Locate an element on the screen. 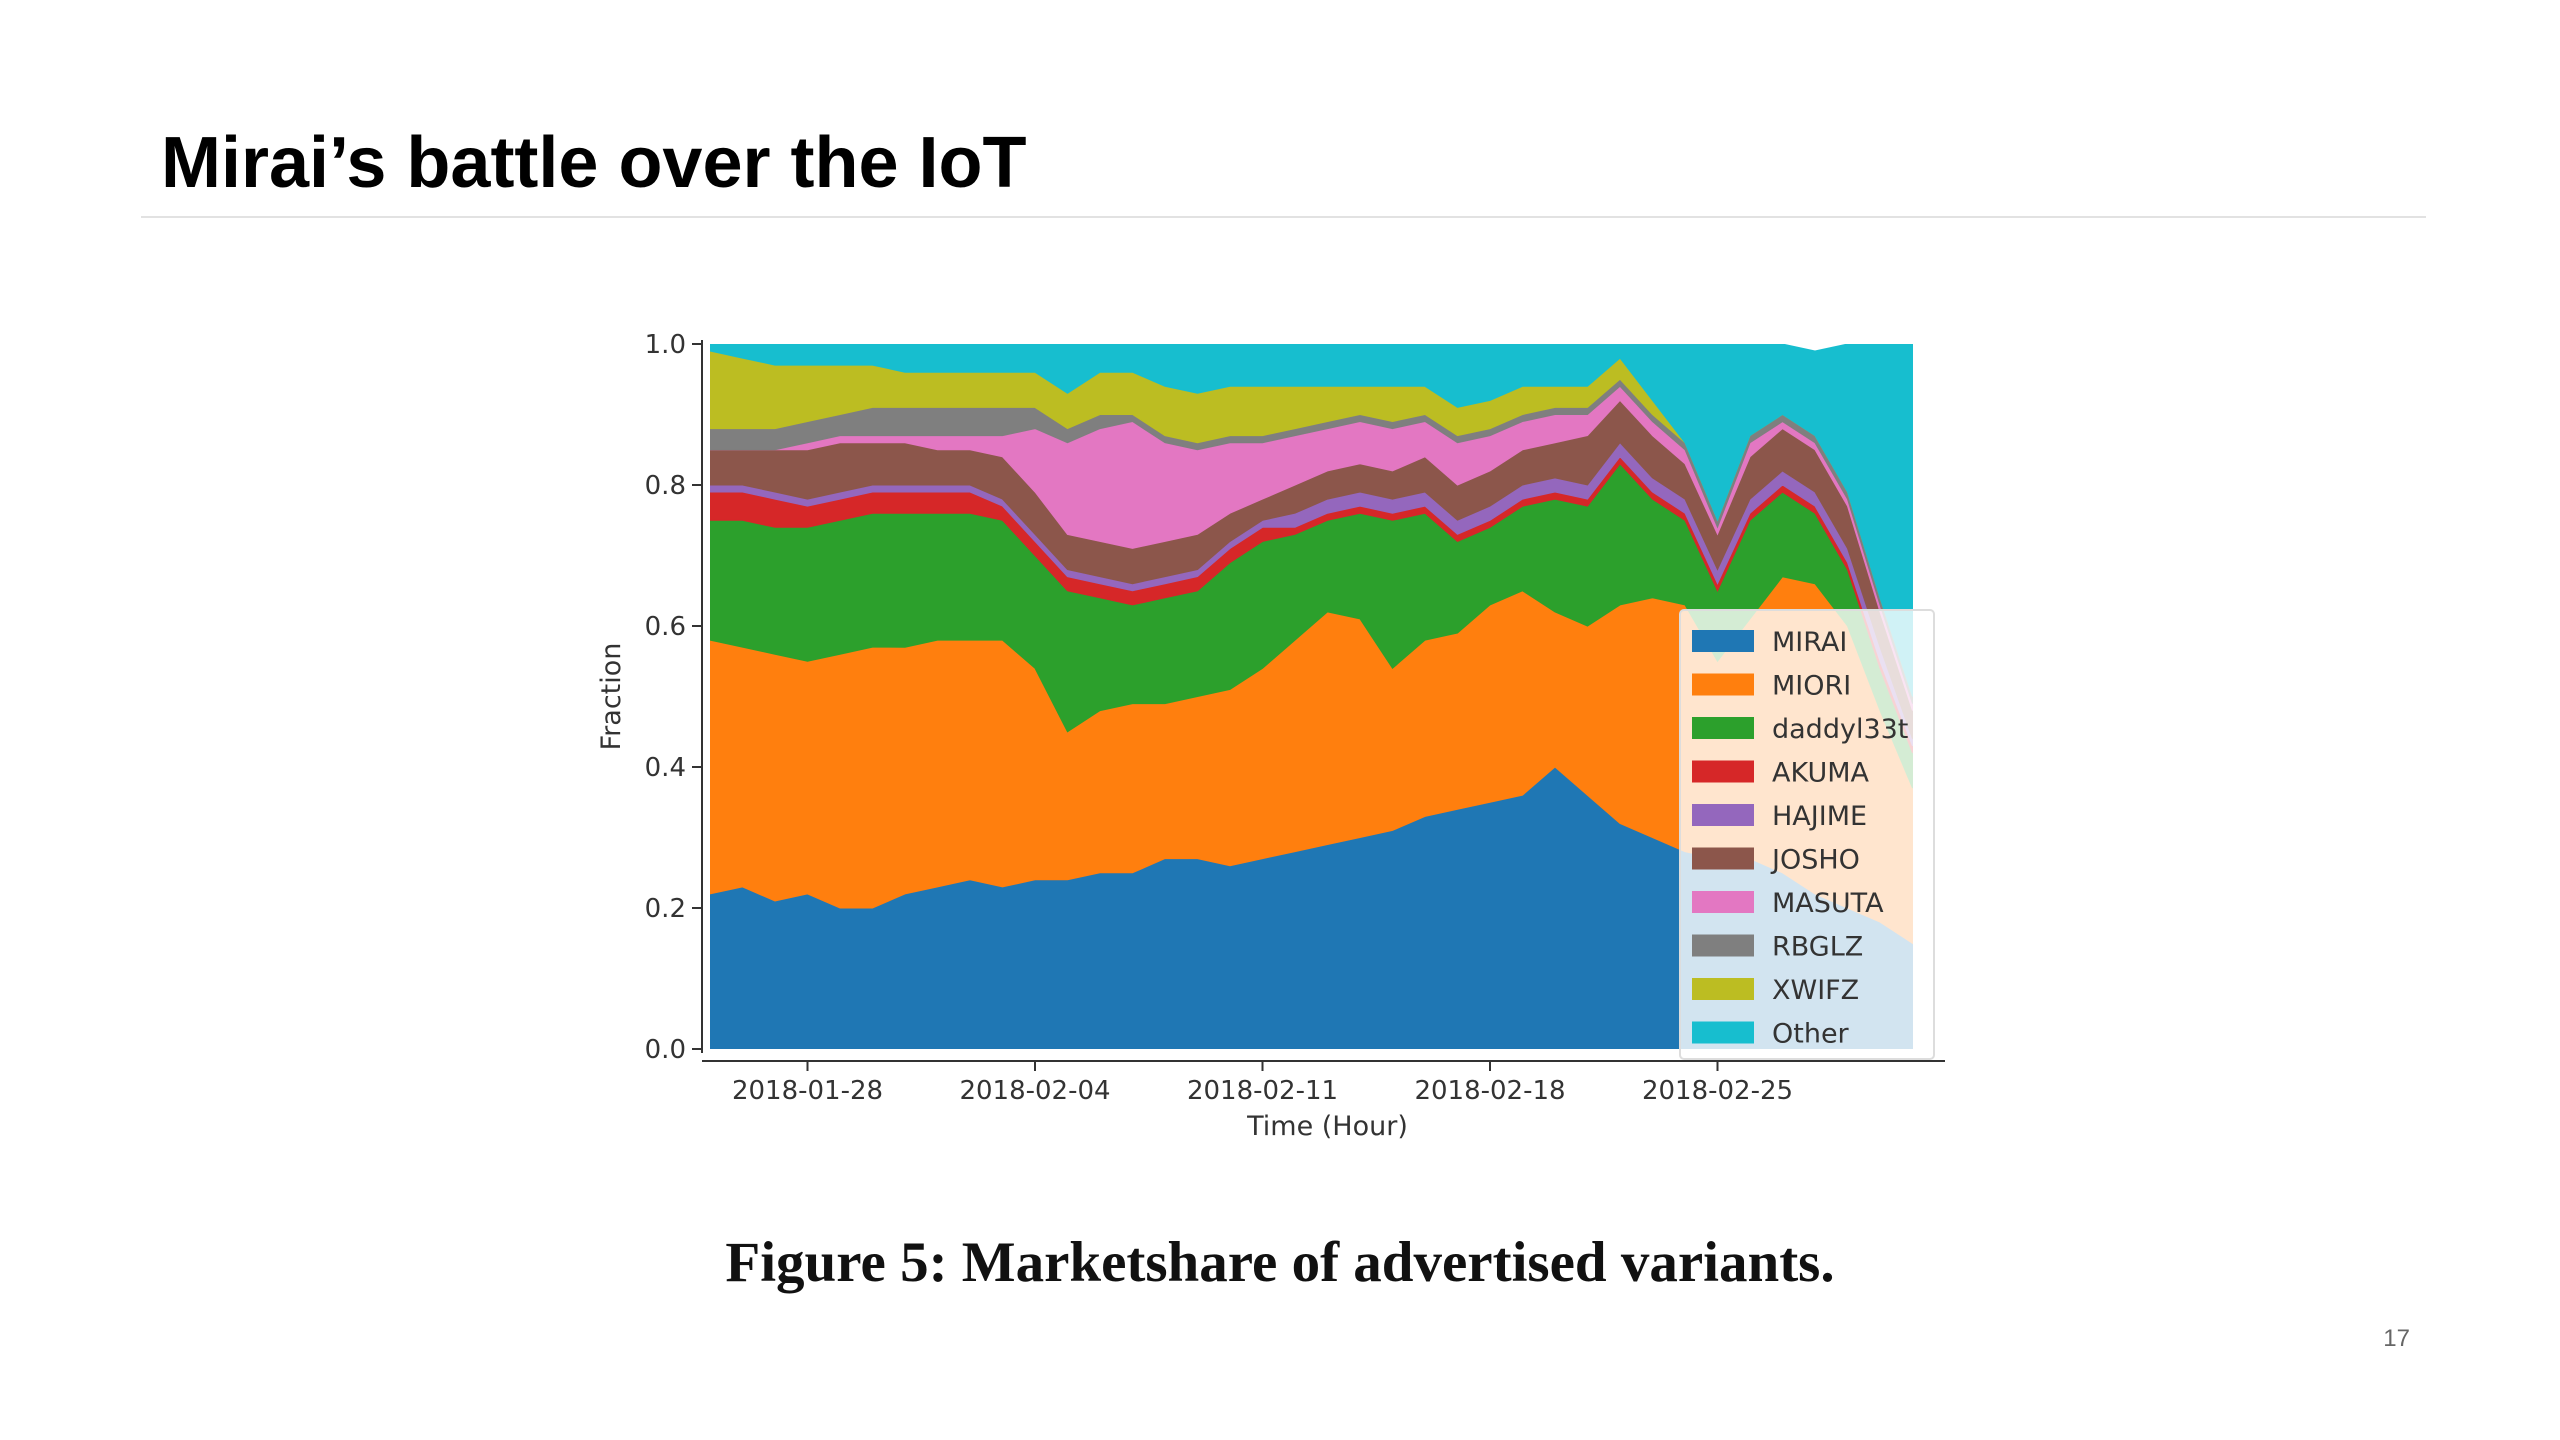 The image size is (2560, 1440). y-tick-label: 0.8 is located at coordinates (665, 486).